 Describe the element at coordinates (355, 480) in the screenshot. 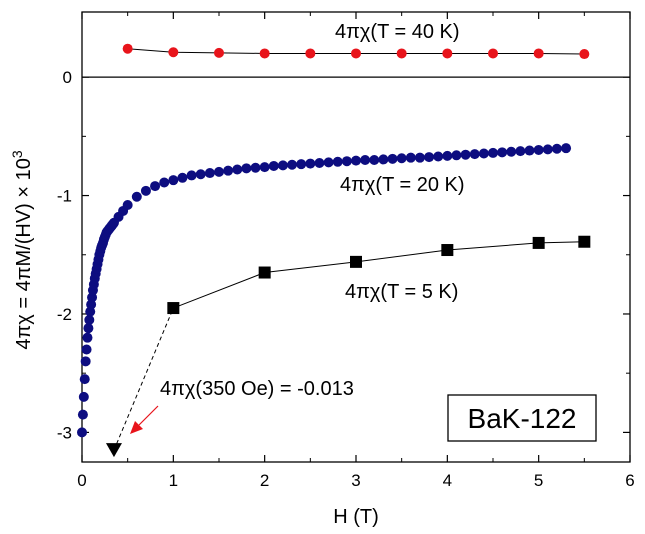

I see `x-tick-label: 3` at that location.